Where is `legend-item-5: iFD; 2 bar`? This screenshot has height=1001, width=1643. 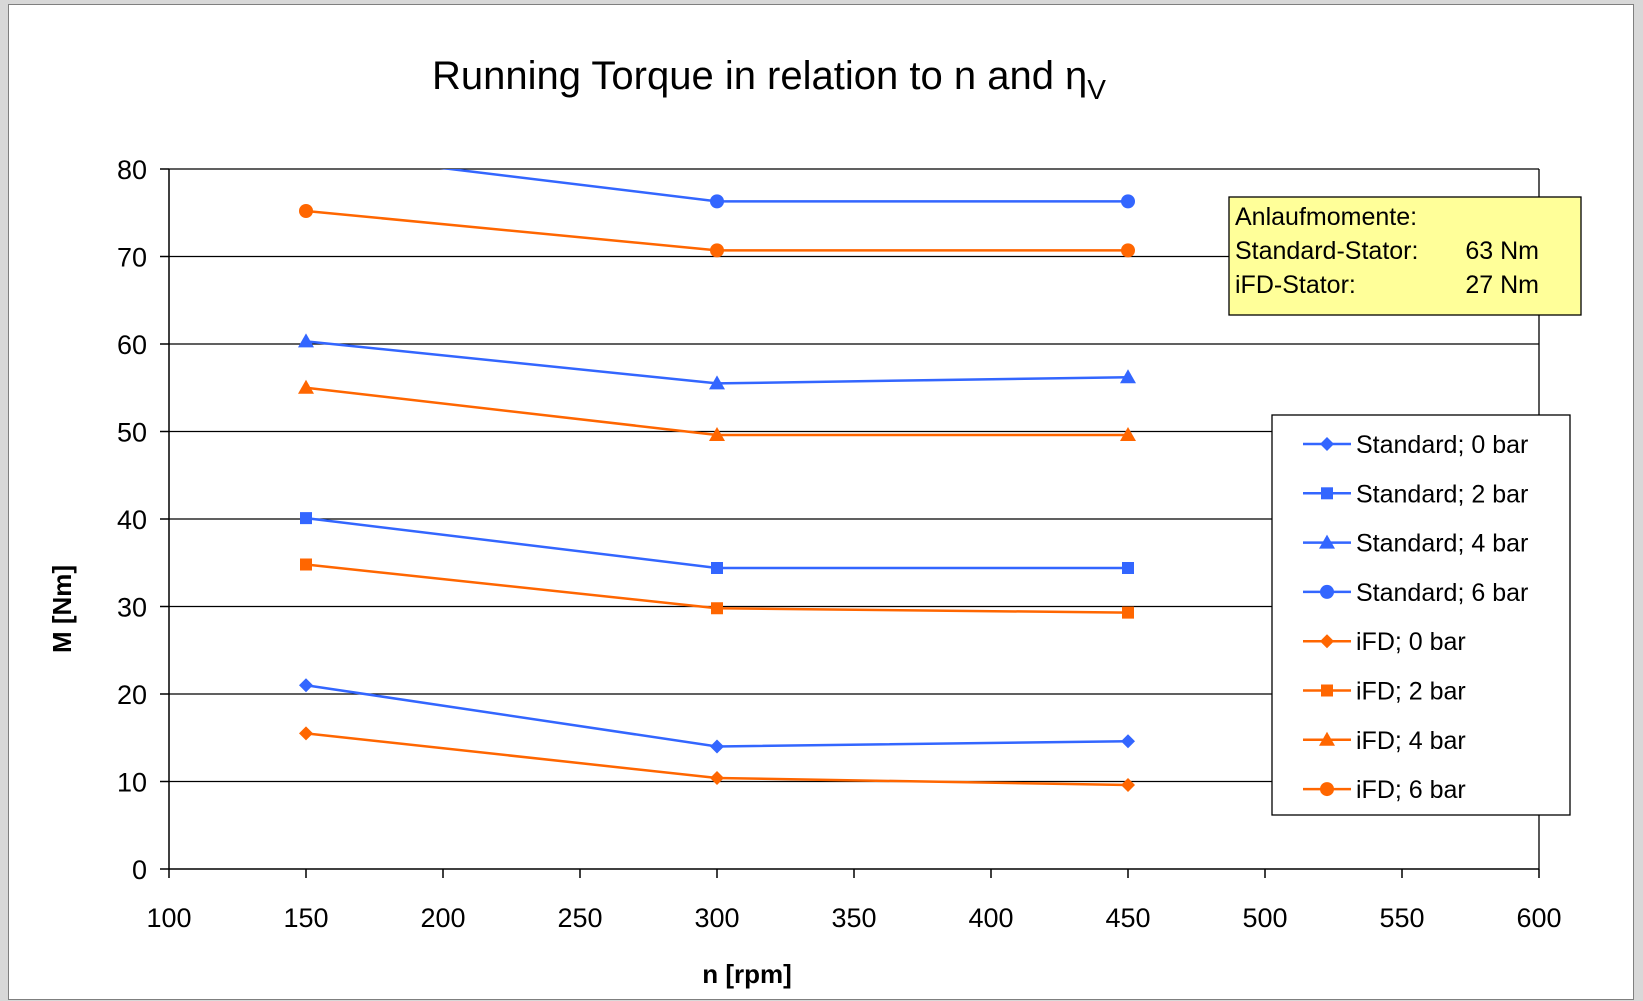 legend-item-5: iFD; 2 bar is located at coordinates (1384, 692).